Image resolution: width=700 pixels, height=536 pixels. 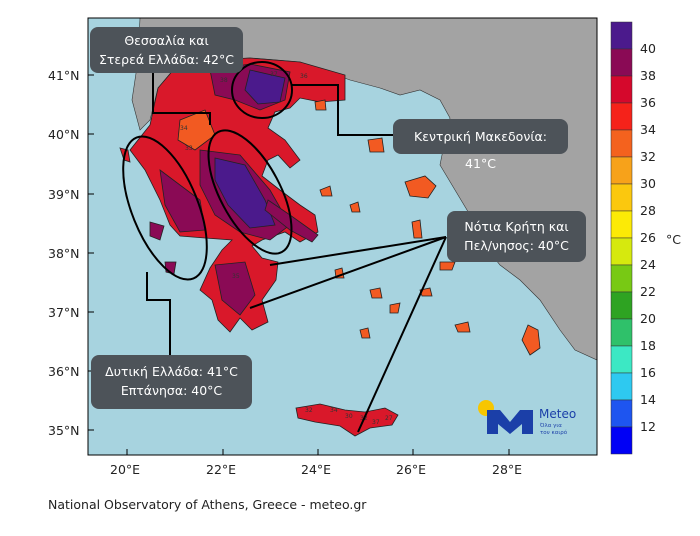 What do you see at coordinates (166, 40) in the screenshot?
I see `annotation-text: Θεσσαλία και` at bounding box center [166, 40].